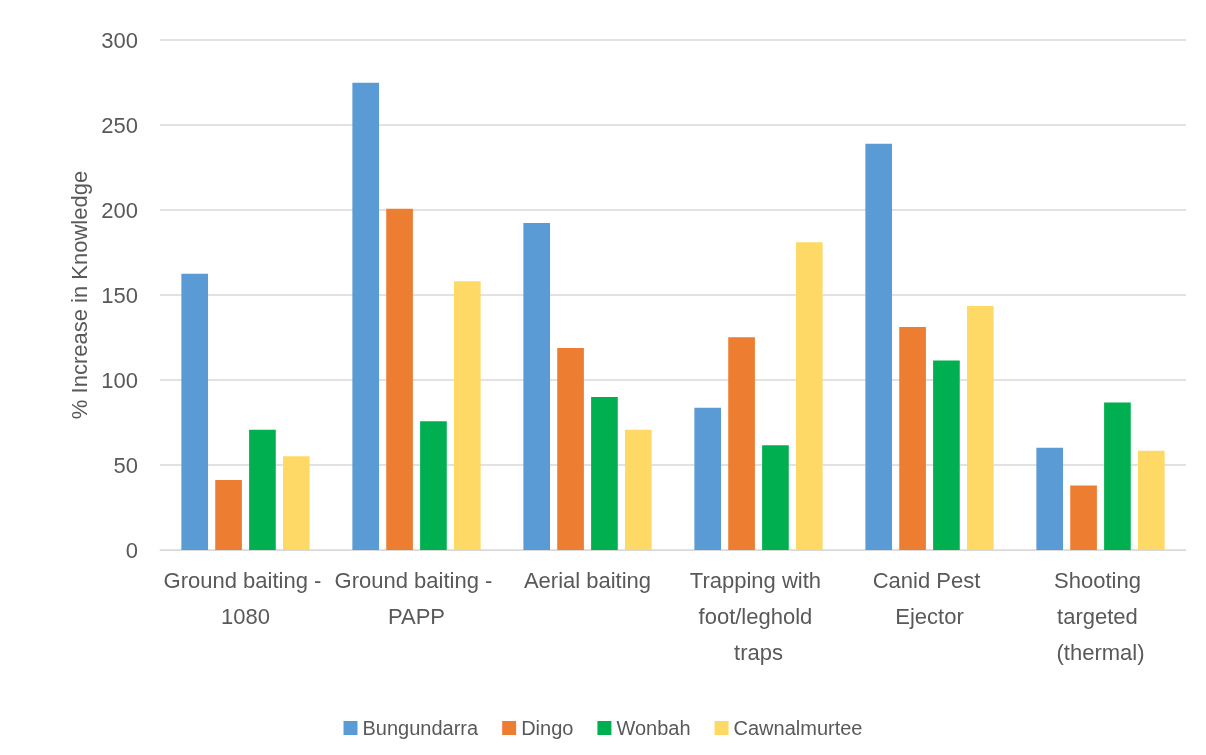  Describe the element at coordinates (587, 580) in the screenshot. I see `x-tick-label: Aerial baiting` at that location.